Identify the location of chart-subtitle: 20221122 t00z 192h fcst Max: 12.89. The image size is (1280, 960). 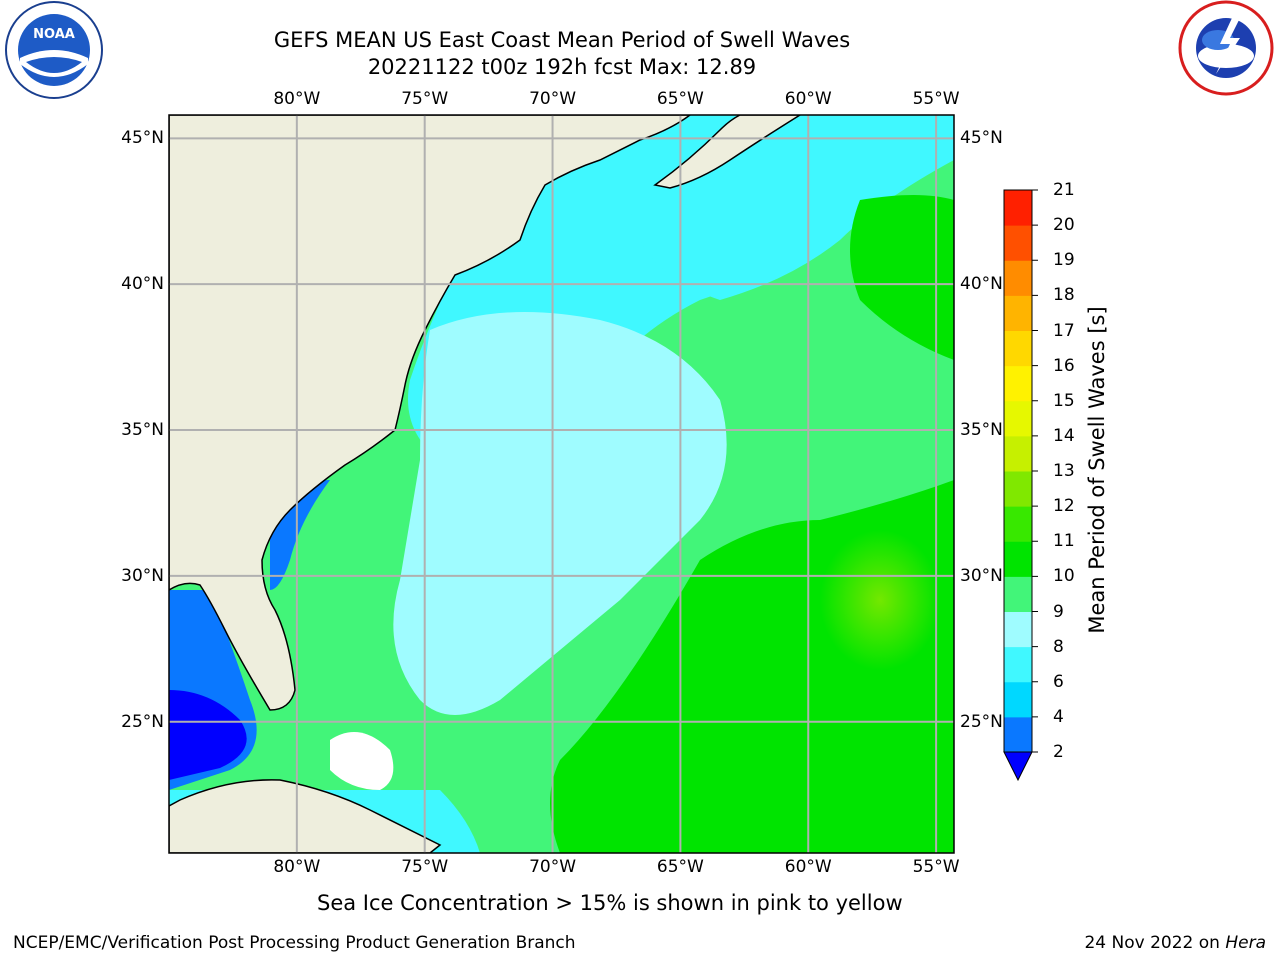
(562, 67).